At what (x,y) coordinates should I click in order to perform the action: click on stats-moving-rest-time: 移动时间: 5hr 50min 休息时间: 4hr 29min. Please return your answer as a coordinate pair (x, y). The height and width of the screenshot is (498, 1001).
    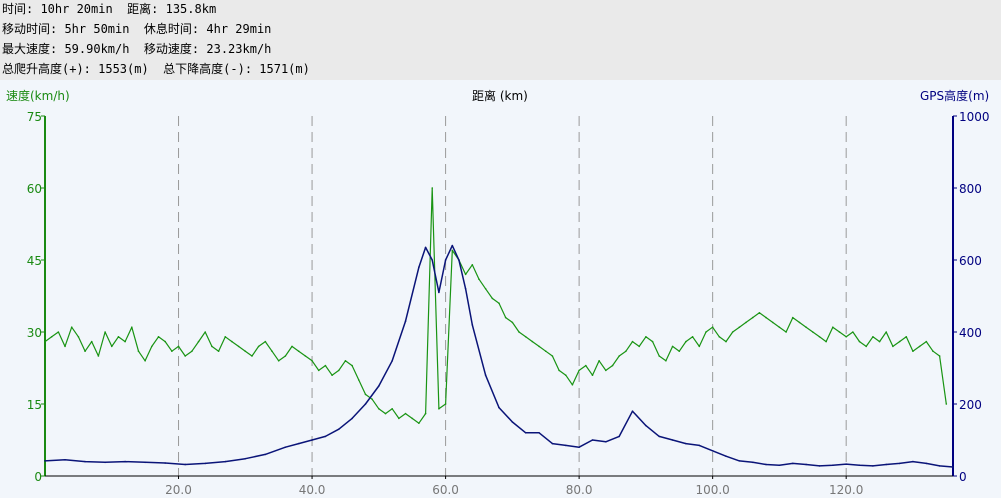
    Looking at the image, I should click on (137, 29).